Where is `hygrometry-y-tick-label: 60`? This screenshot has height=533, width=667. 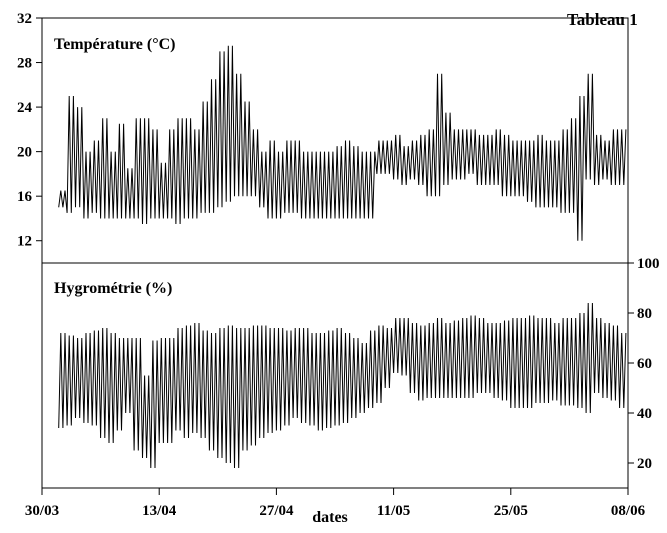 hygrometry-y-tick-label: 60 is located at coordinates (644, 364).